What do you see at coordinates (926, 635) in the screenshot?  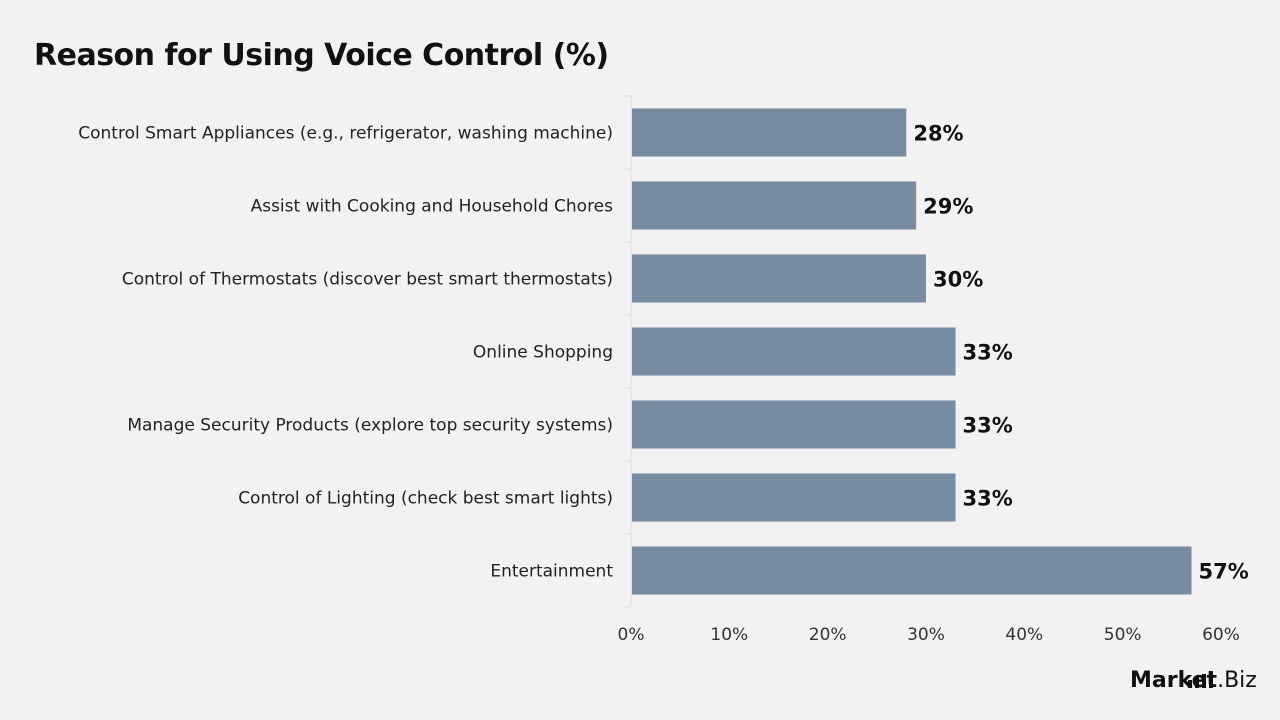 I see `x-tick-label: 30%` at bounding box center [926, 635].